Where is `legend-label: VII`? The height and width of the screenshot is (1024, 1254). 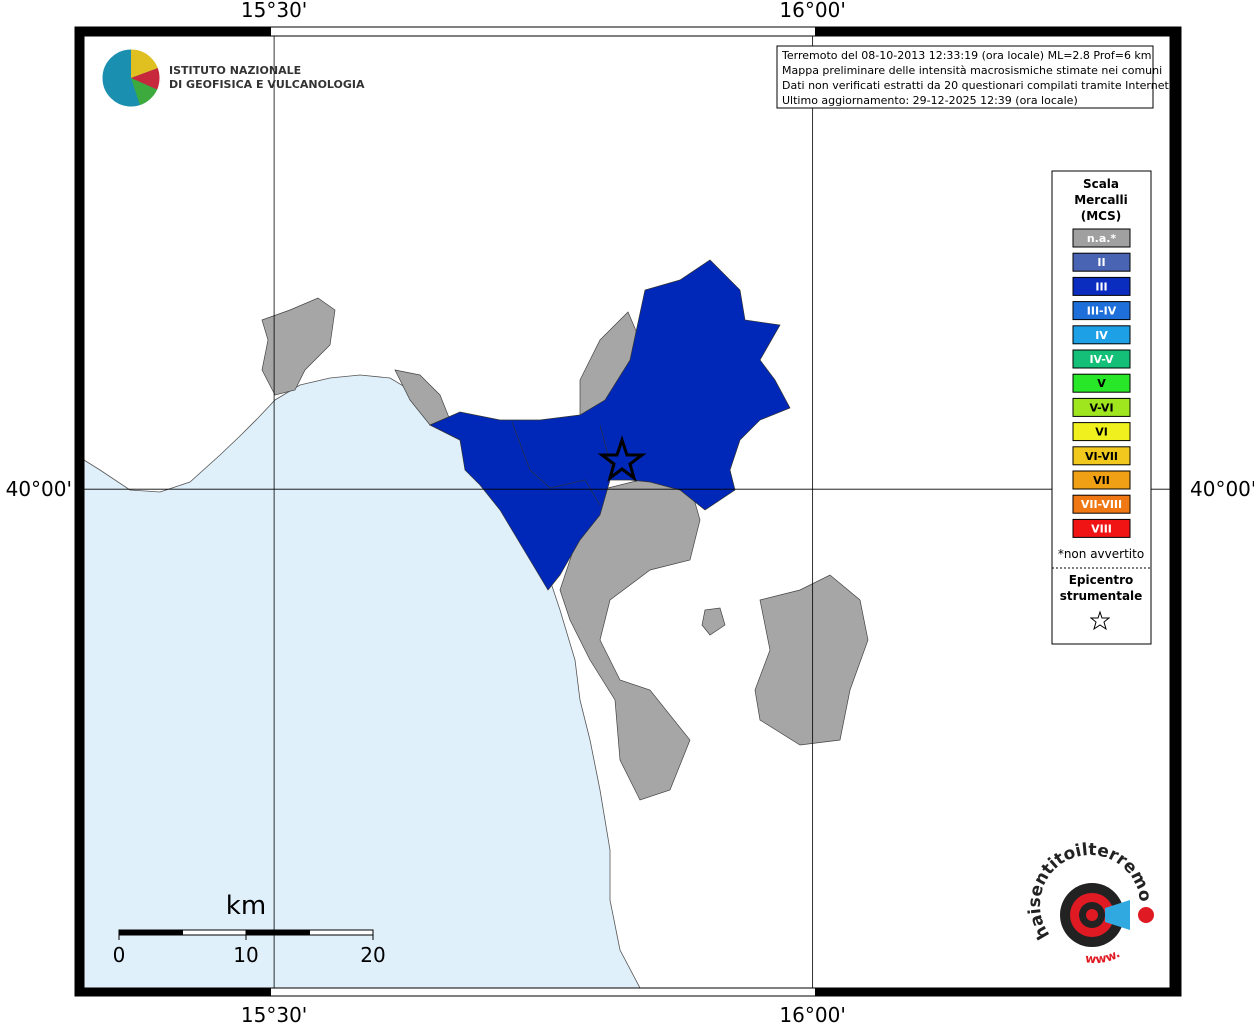
legend-label: VII is located at coordinates (1101, 480).